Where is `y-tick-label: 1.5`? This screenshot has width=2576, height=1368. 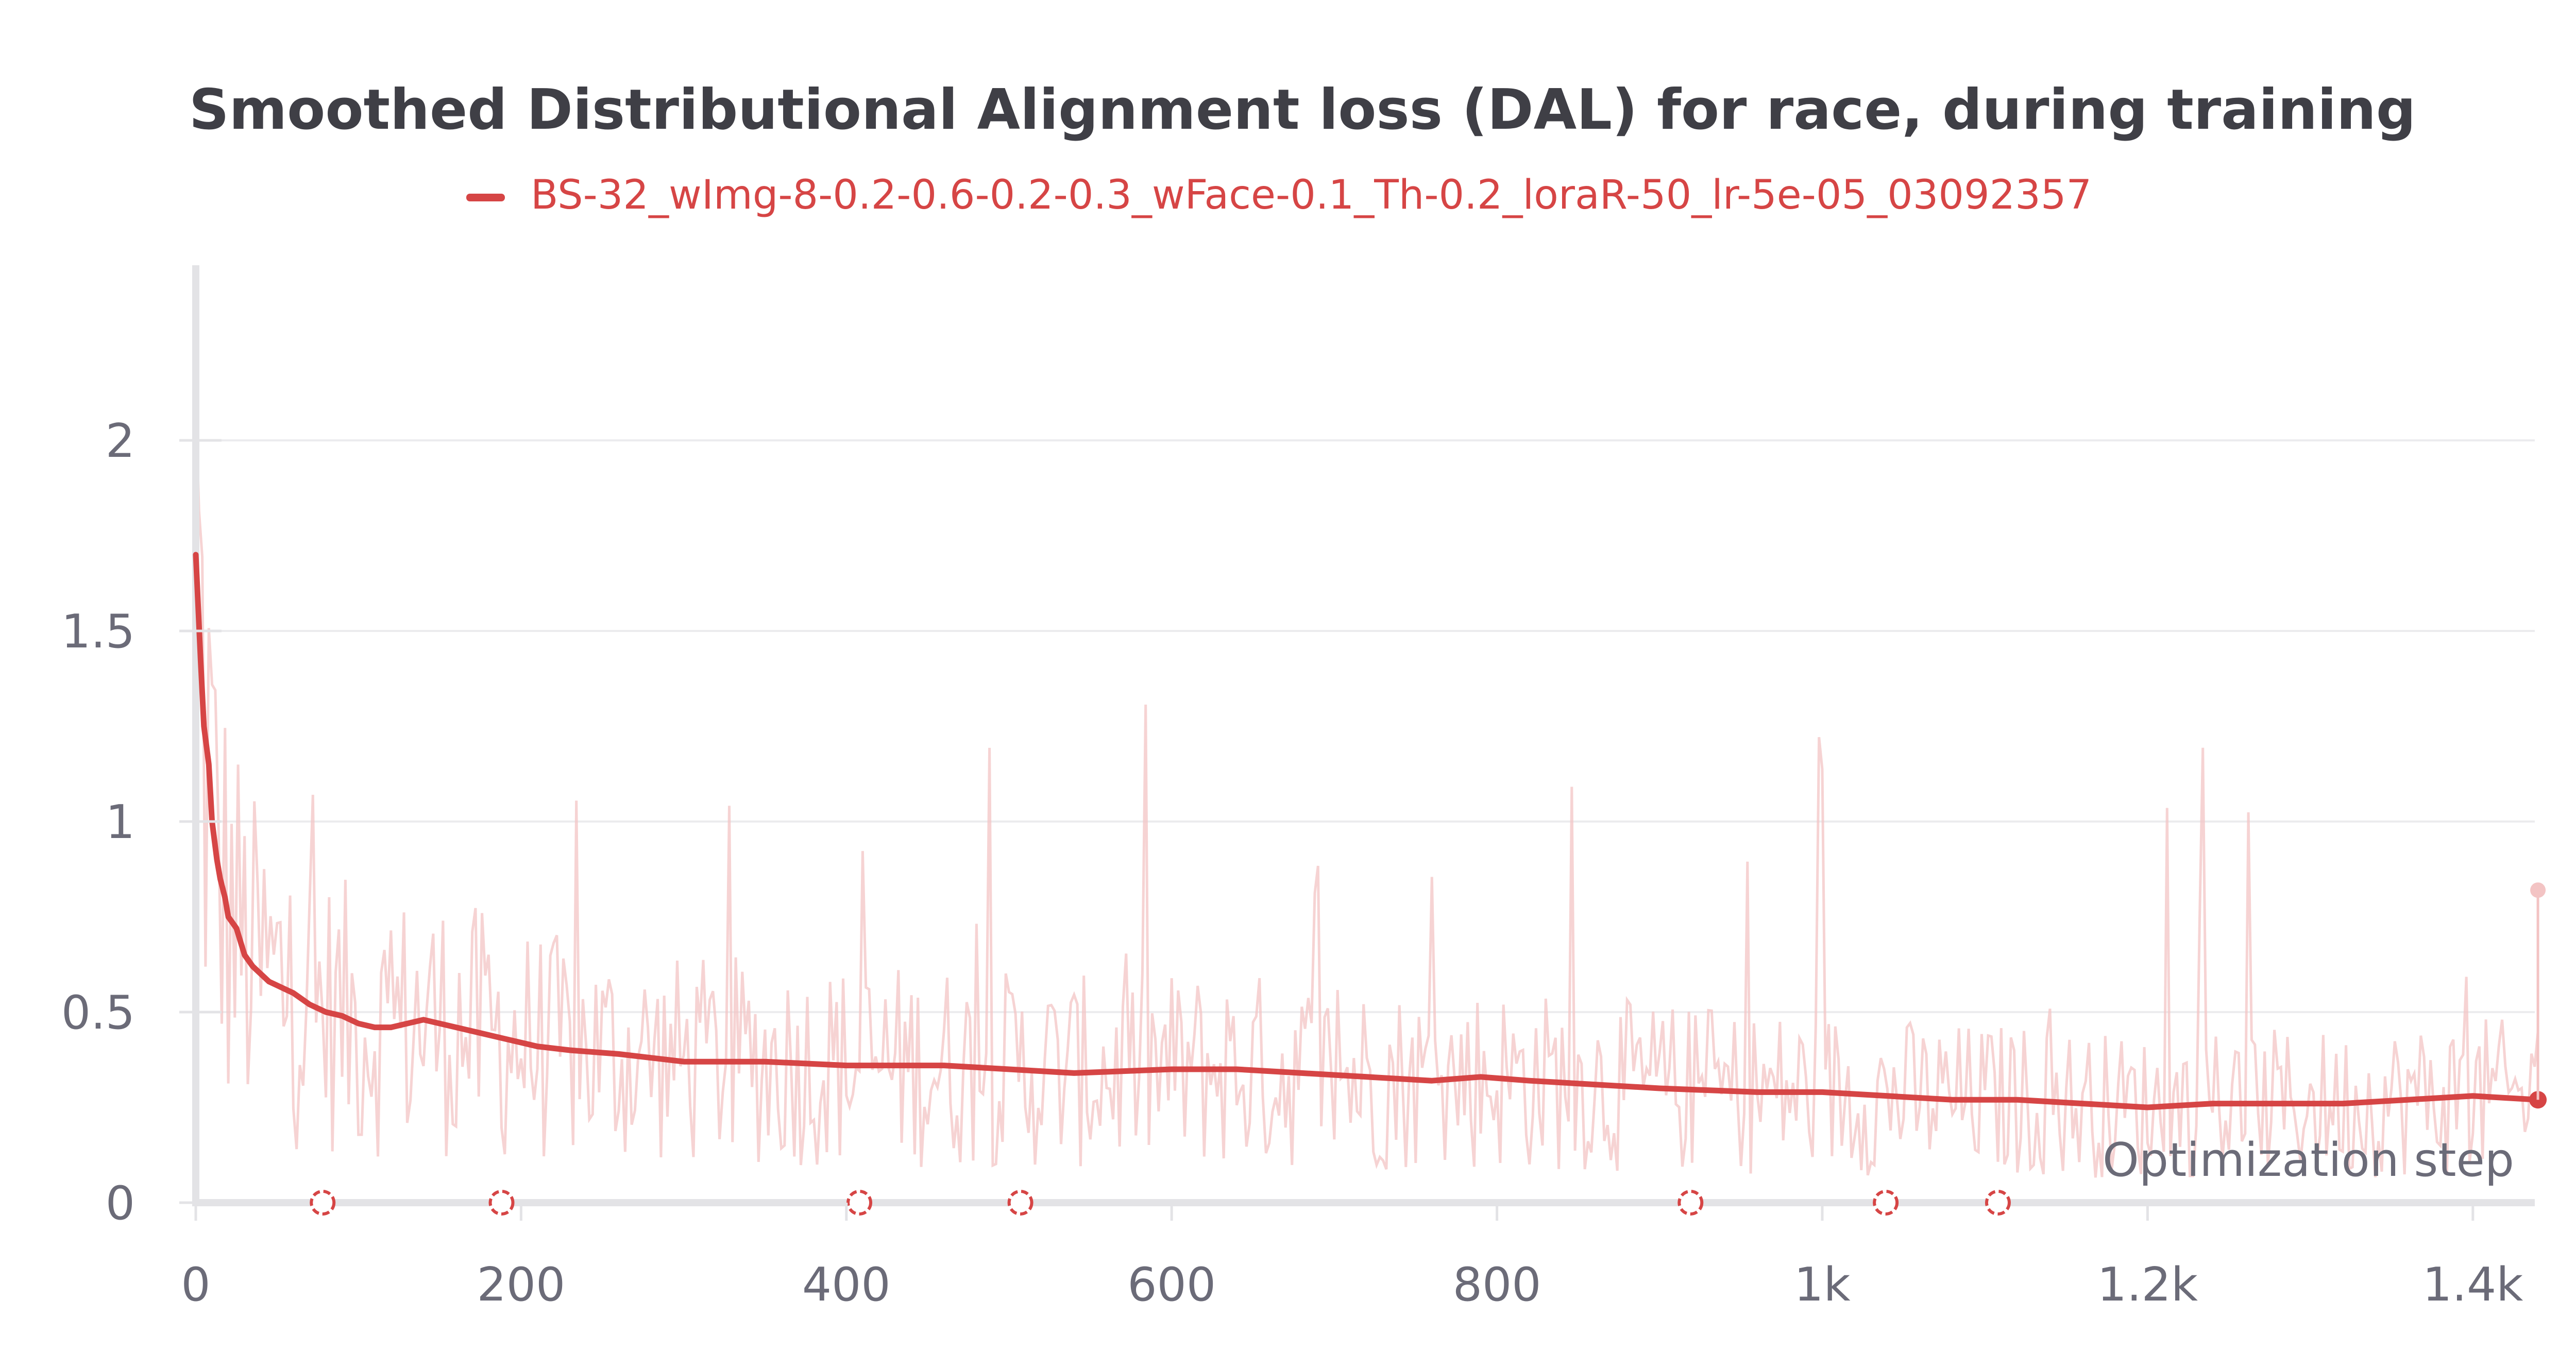
y-tick-label: 1.5 is located at coordinates (98, 632).